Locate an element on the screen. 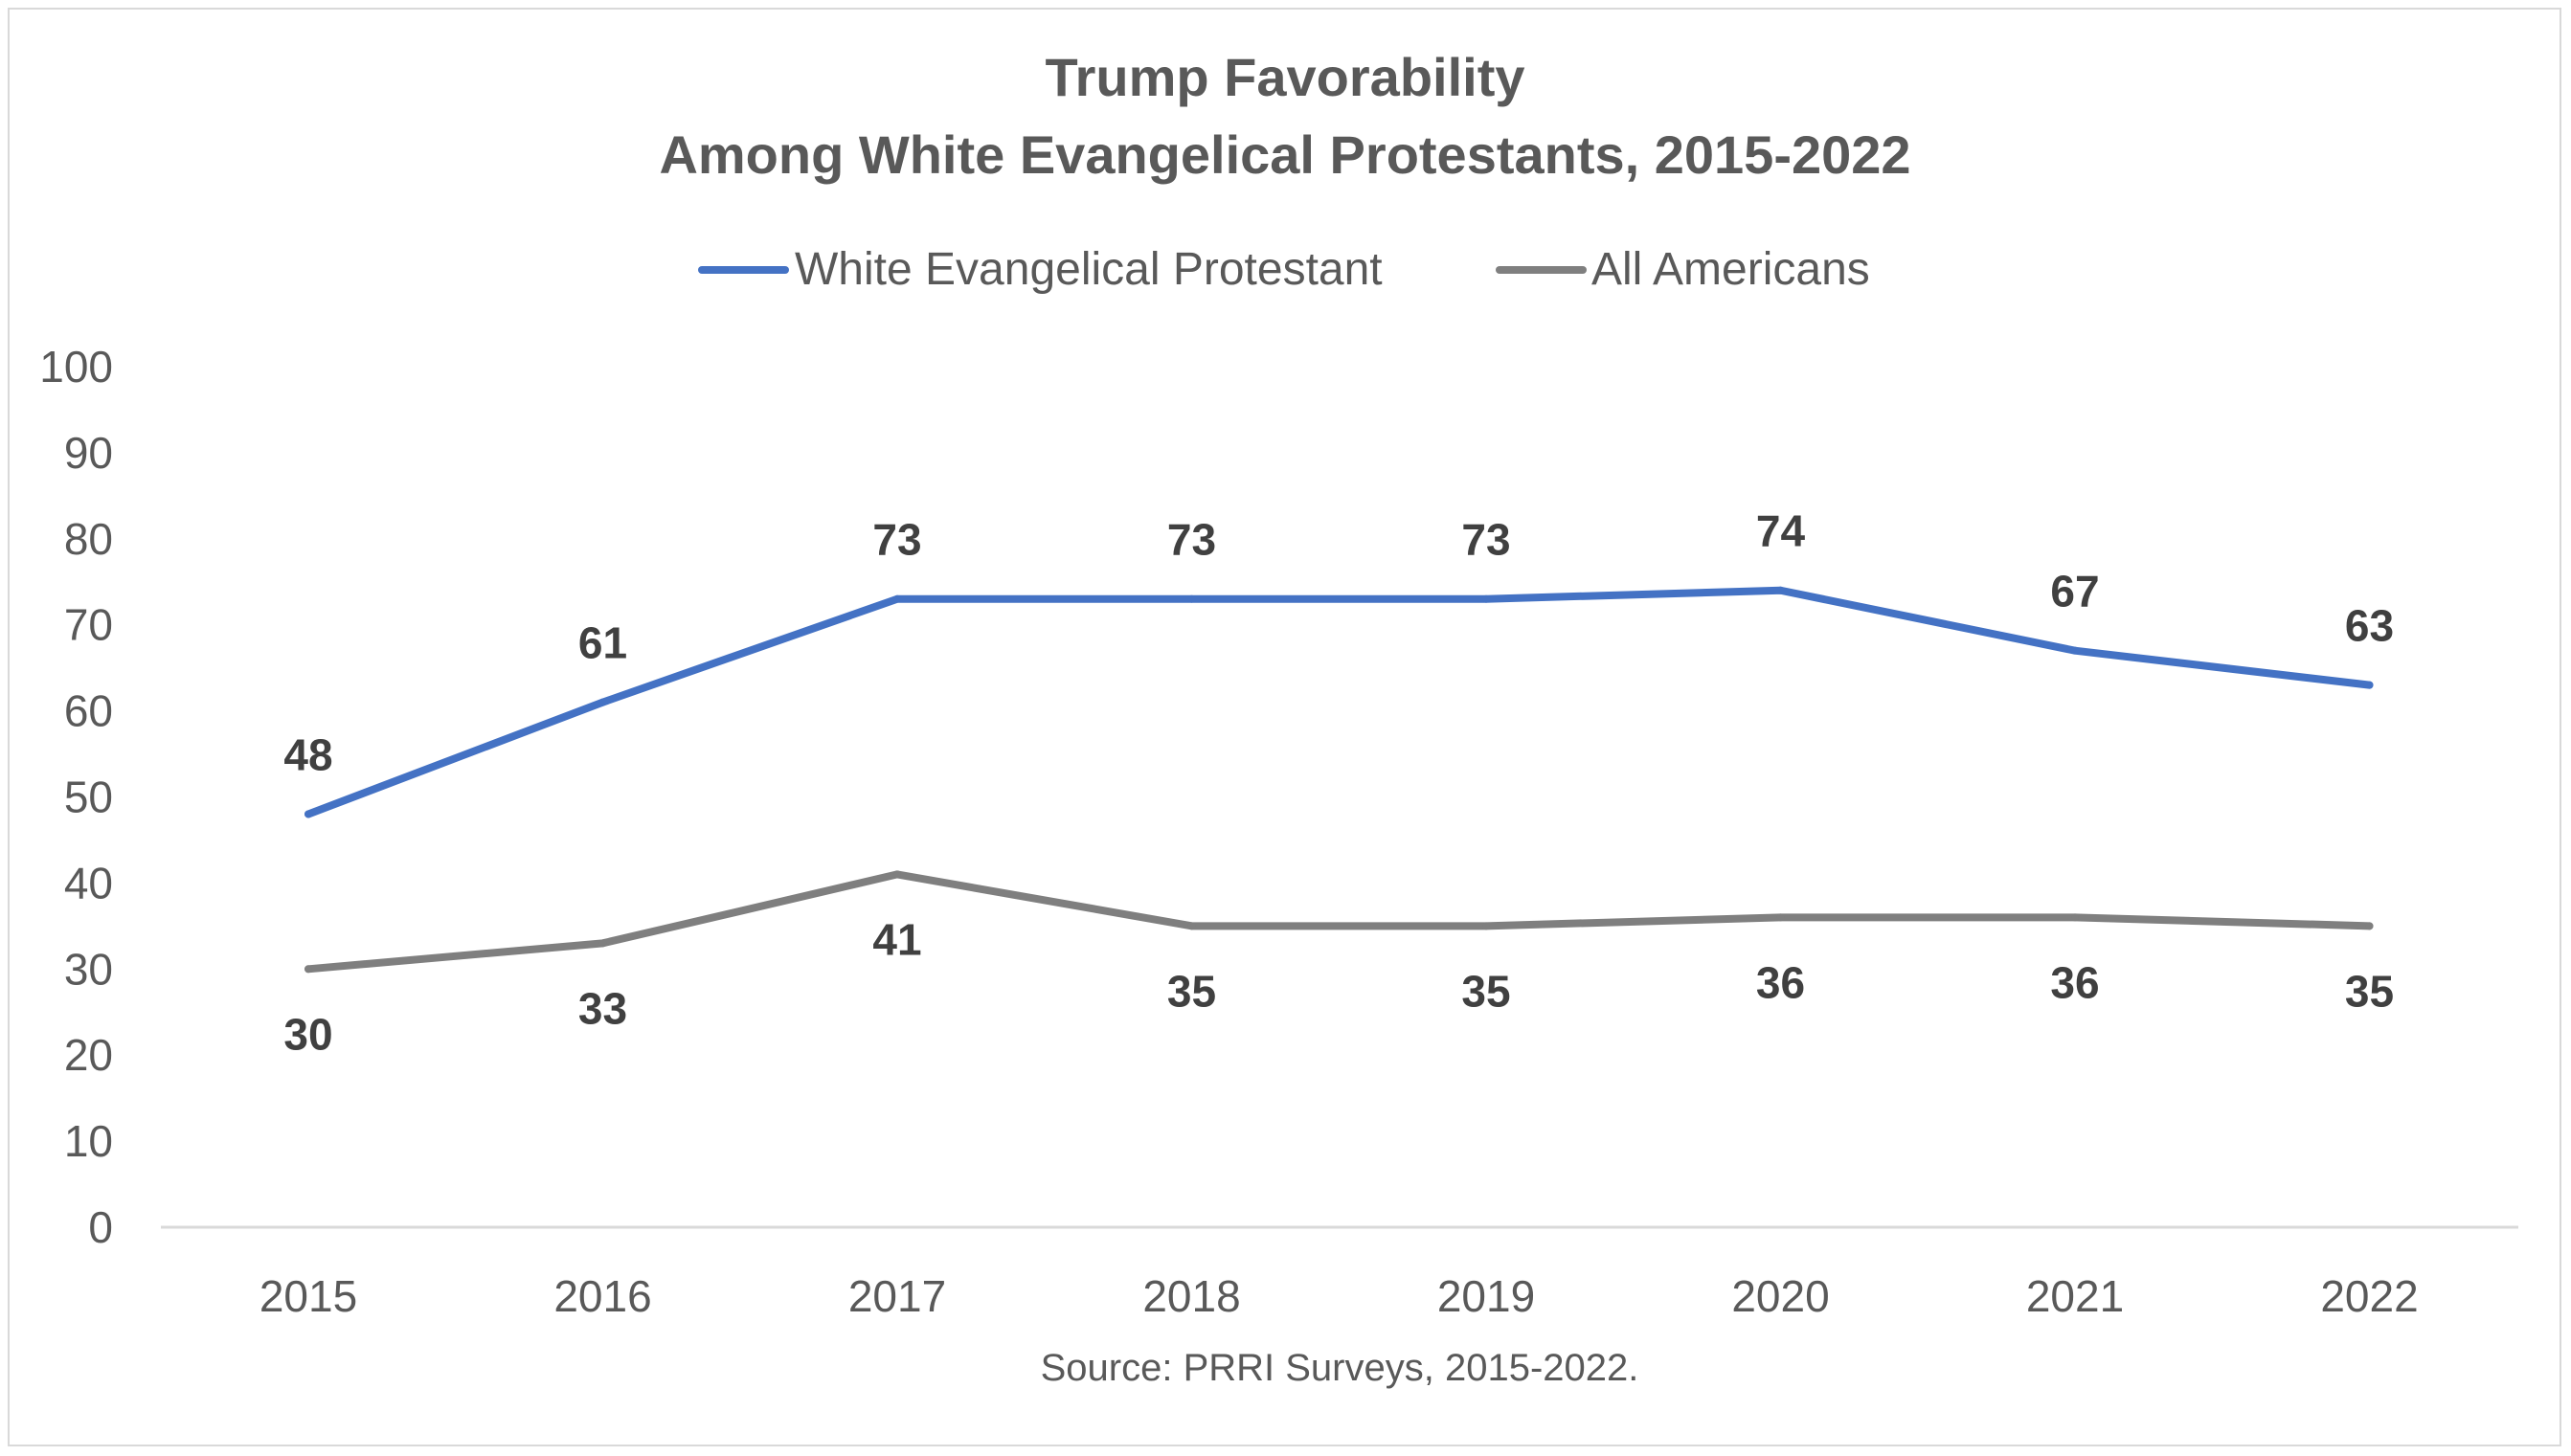 The image size is (2571, 1456). x-tick-label: 2018 is located at coordinates (1191, 1296).